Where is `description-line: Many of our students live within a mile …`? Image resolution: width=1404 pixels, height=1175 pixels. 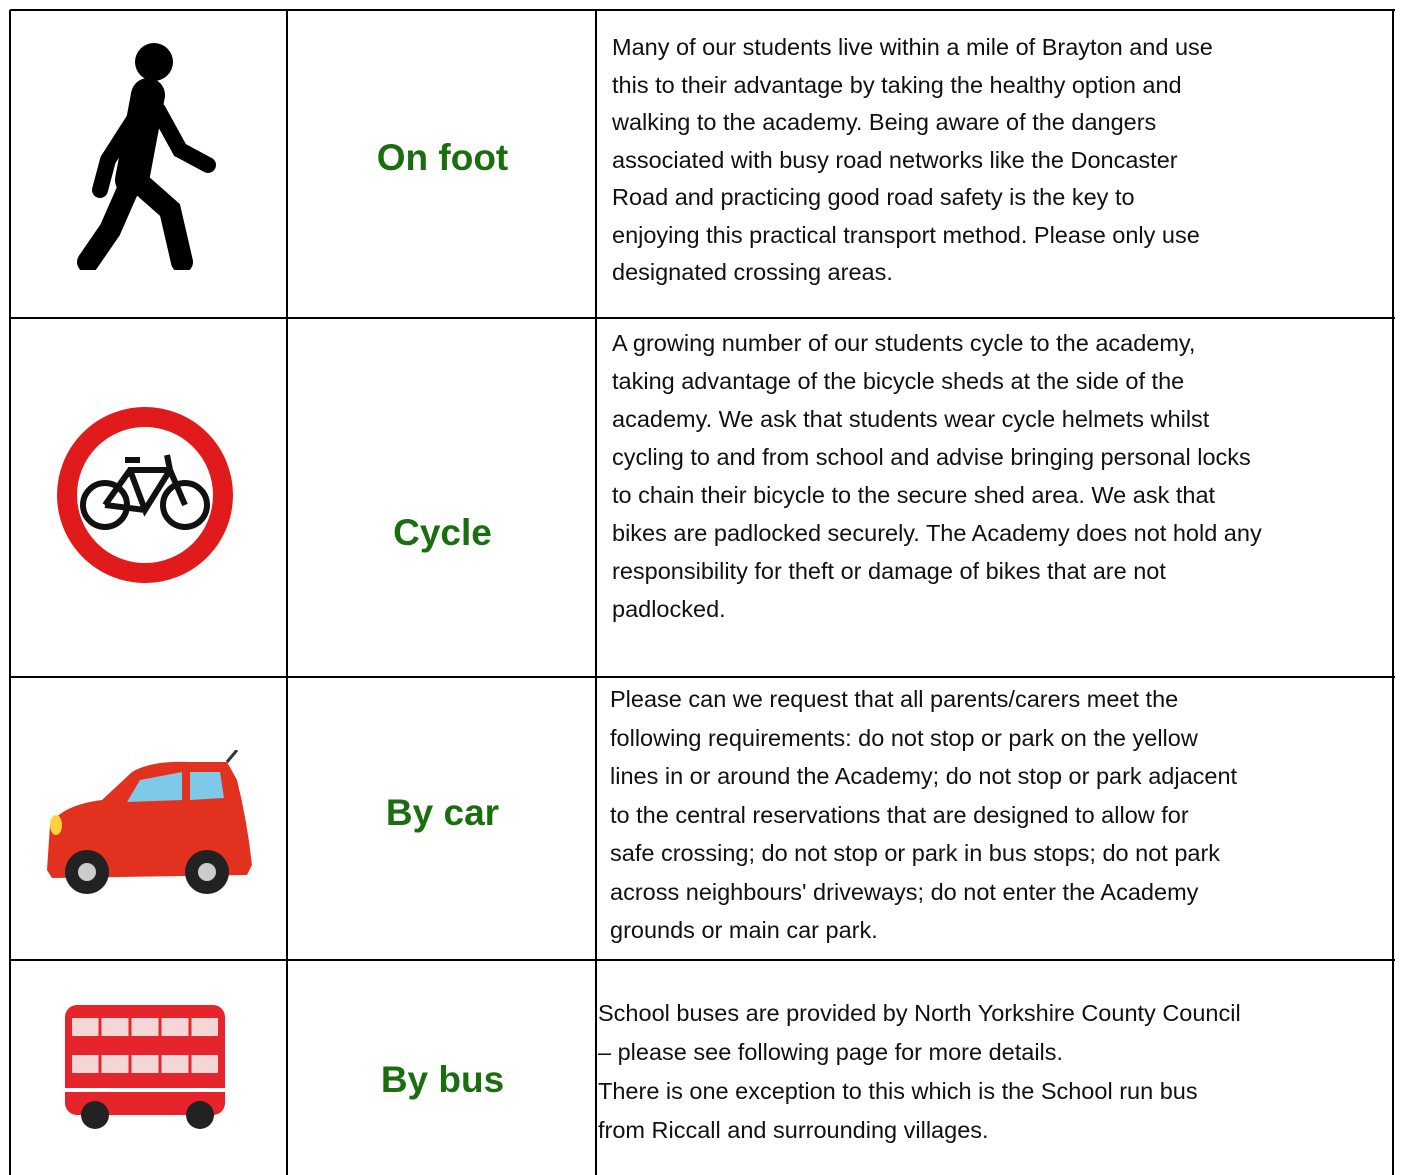
description-line: Many of our students live within a mile … is located at coordinates (912, 47).